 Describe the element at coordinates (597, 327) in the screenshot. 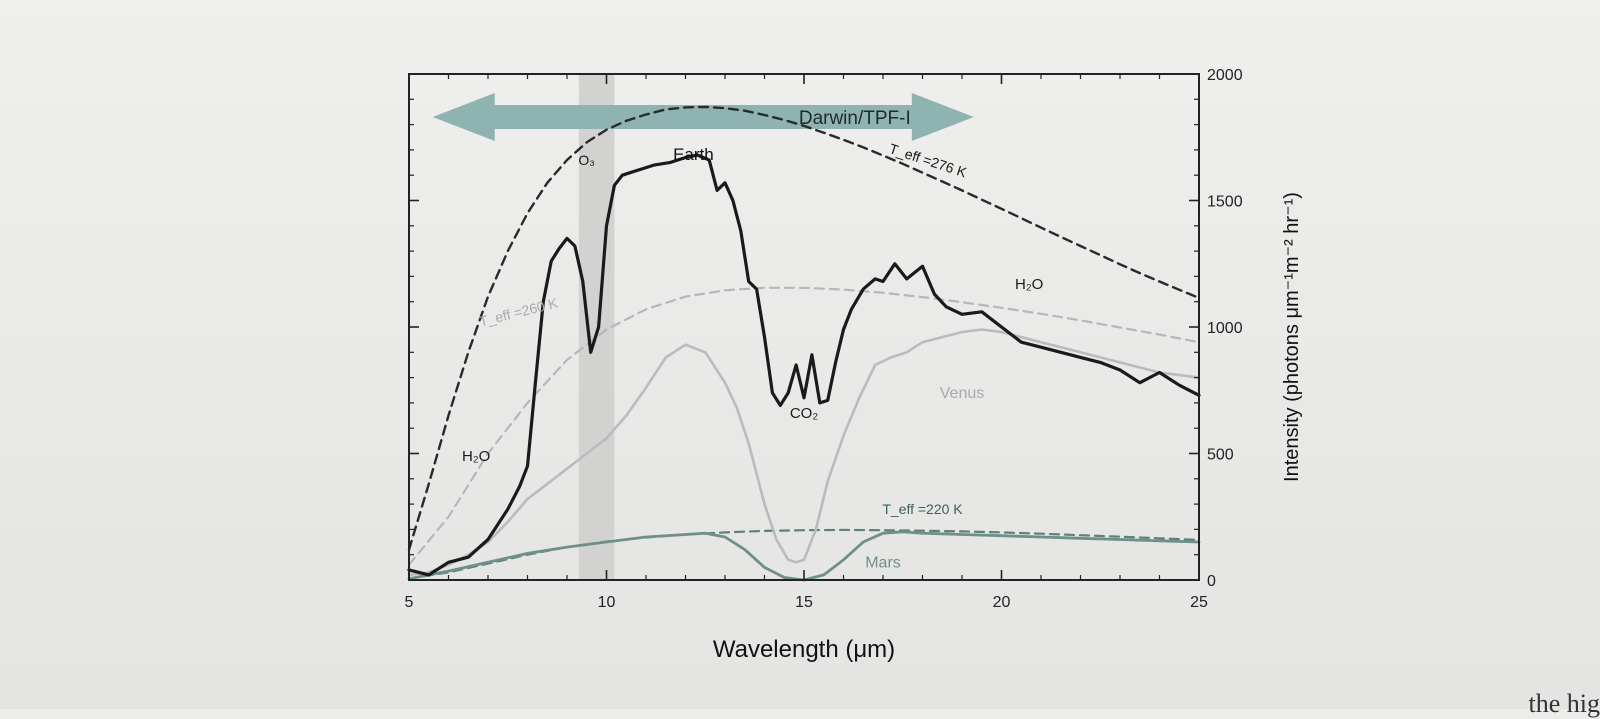

I see `o3-absorption-band` at that location.